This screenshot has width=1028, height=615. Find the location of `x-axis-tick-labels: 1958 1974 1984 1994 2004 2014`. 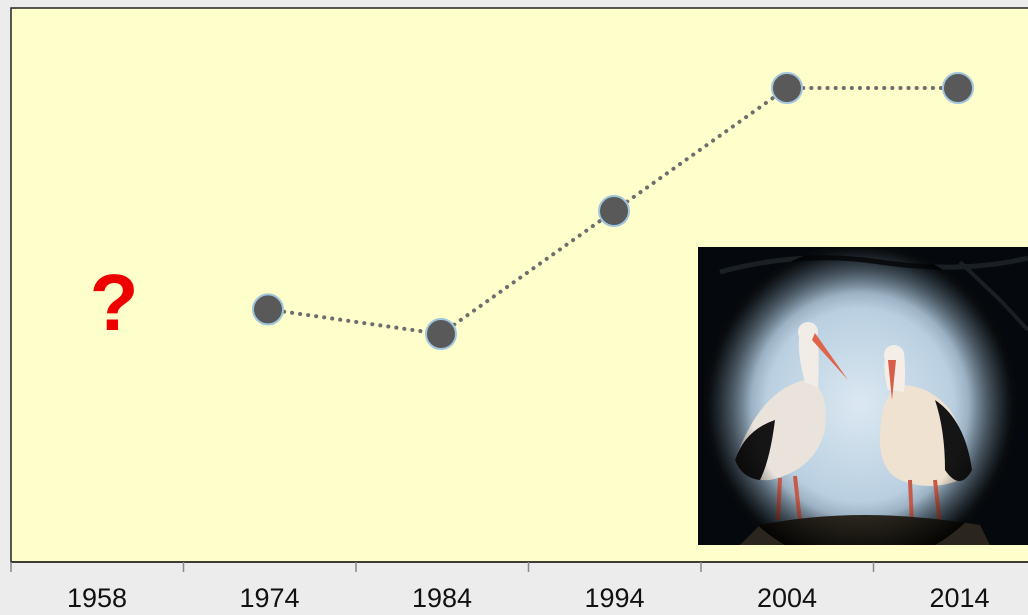

x-axis-tick-labels: 1958 1974 1984 1994 2004 2014 is located at coordinates (528, 598).